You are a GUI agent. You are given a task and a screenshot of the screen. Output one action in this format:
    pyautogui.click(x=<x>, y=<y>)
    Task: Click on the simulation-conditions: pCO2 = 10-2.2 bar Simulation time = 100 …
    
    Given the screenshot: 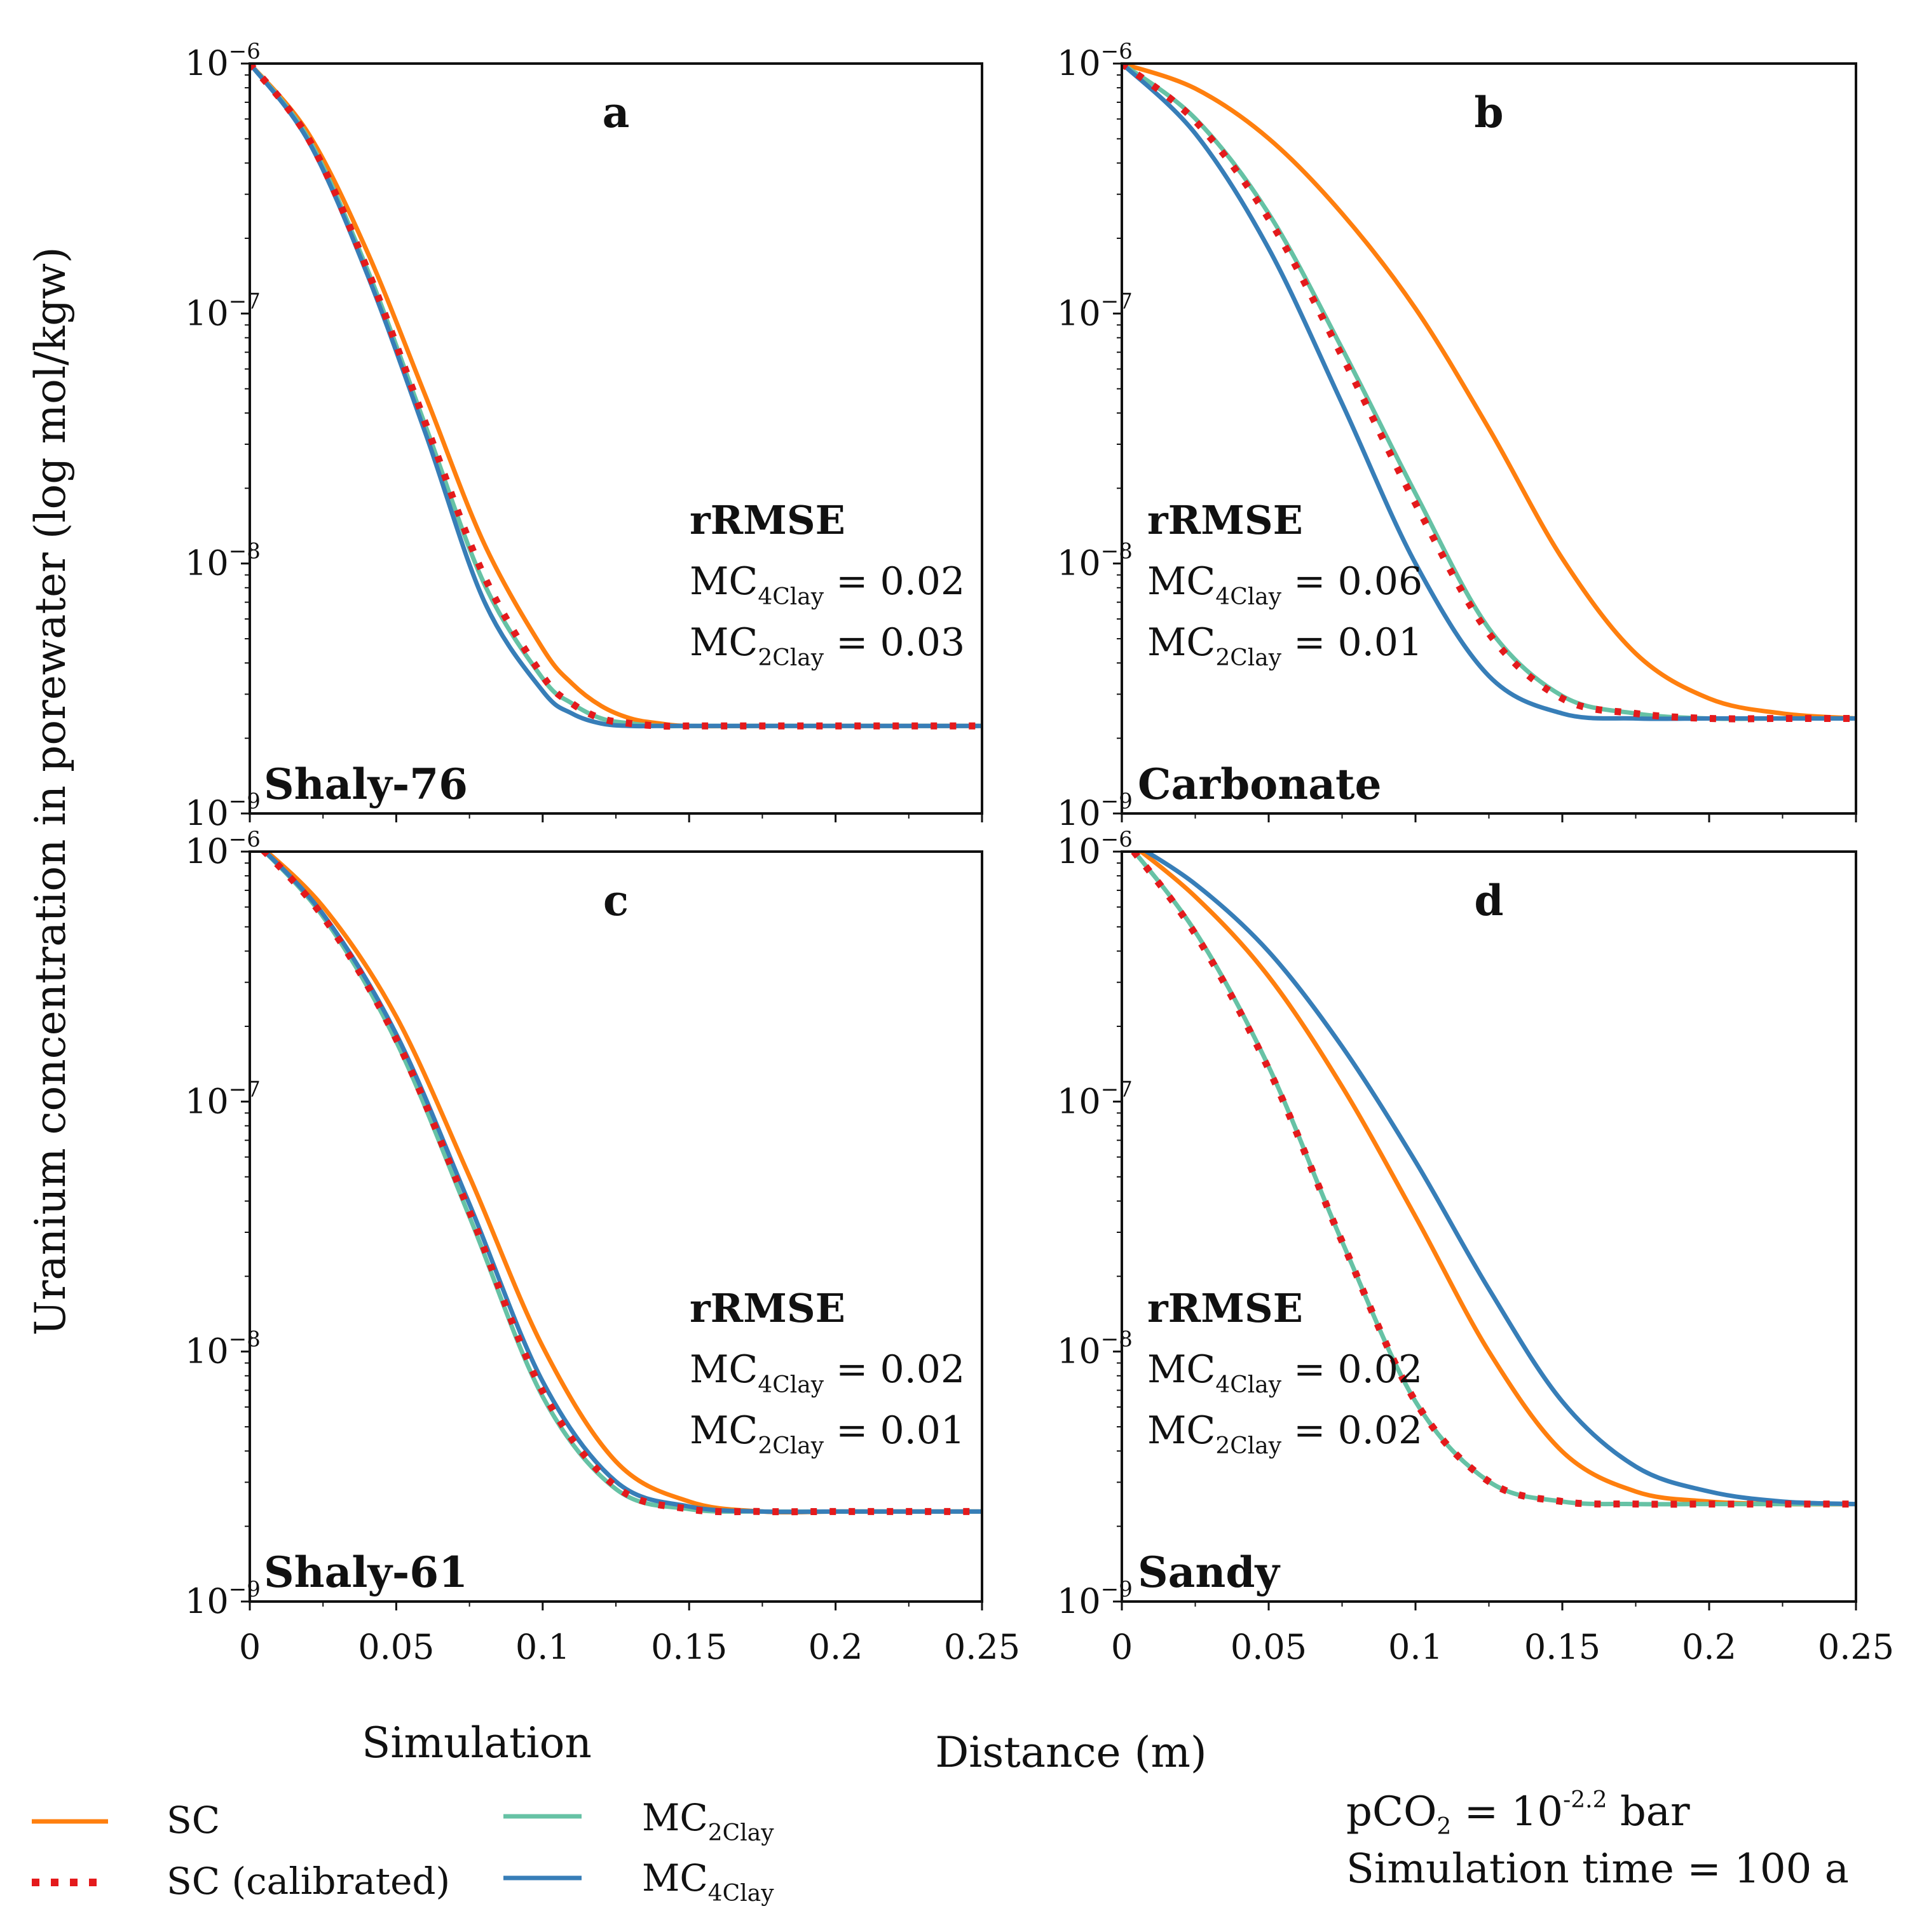 What is the action you would take?
    pyautogui.click(x=1597, y=1840)
    